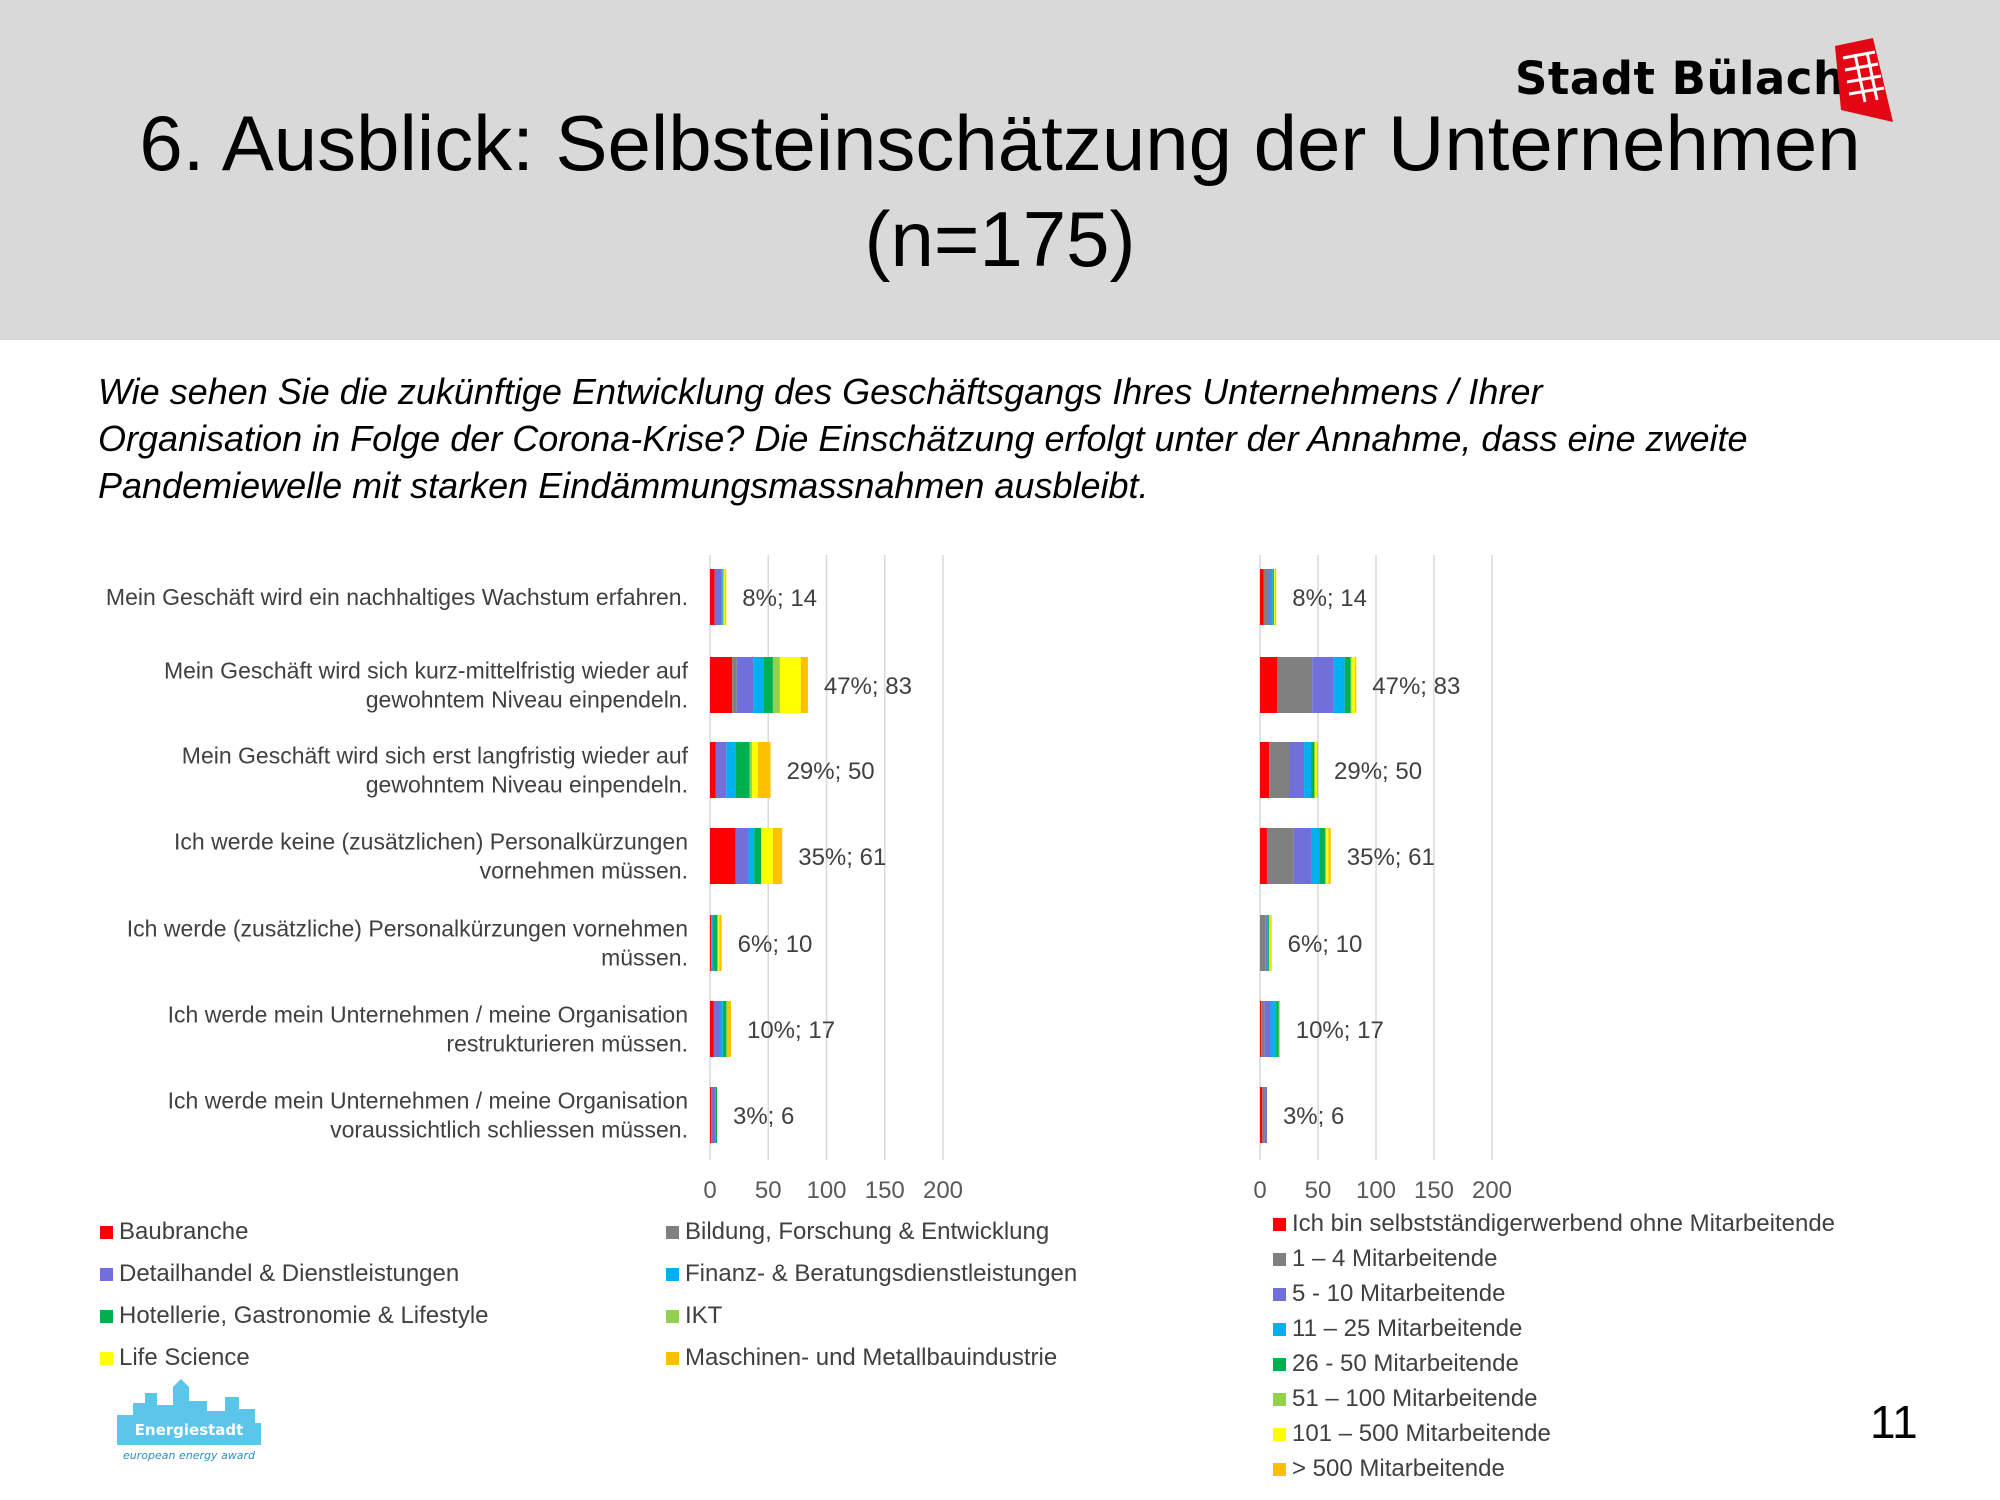 Image resolution: width=2000 pixels, height=1500 pixels. I want to click on size-data-label: 6%; 10, so click(1325, 944).